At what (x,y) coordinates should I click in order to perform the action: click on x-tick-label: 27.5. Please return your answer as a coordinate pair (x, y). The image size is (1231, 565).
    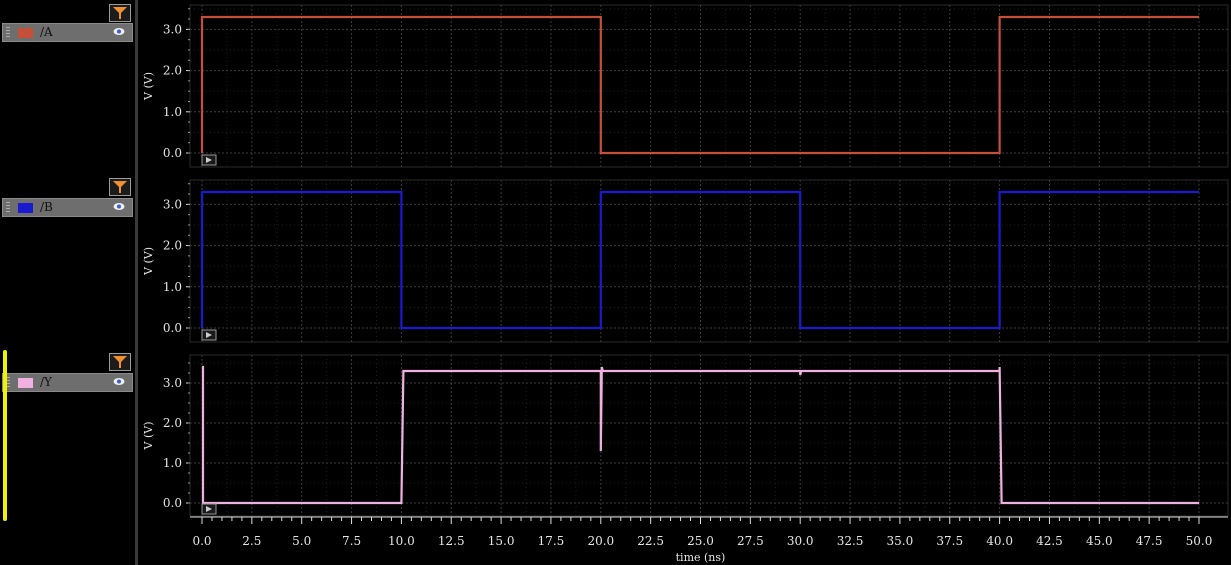
    Looking at the image, I should click on (750, 541).